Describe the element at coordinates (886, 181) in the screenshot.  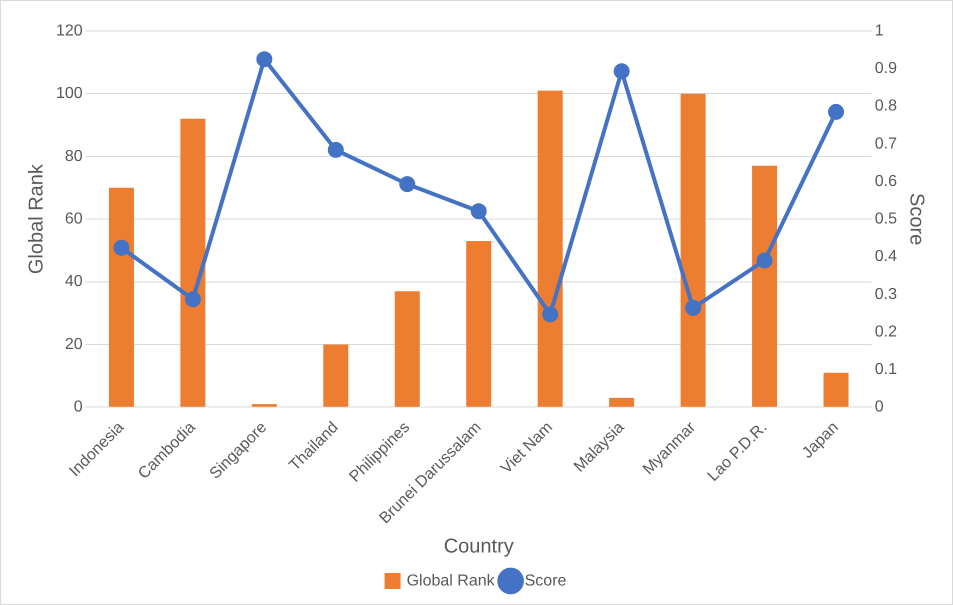
I see `y2-tick-label: 0.6` at that location.